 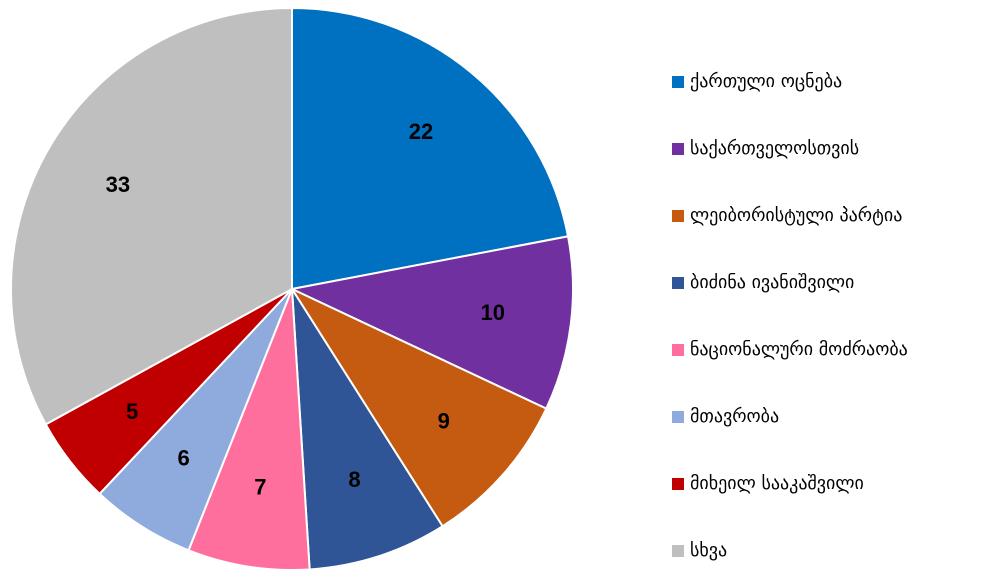 What do you see at coordinates (260, 487) in the screenshot?
I see `value-label: 7` at bounding box center [260, 487].